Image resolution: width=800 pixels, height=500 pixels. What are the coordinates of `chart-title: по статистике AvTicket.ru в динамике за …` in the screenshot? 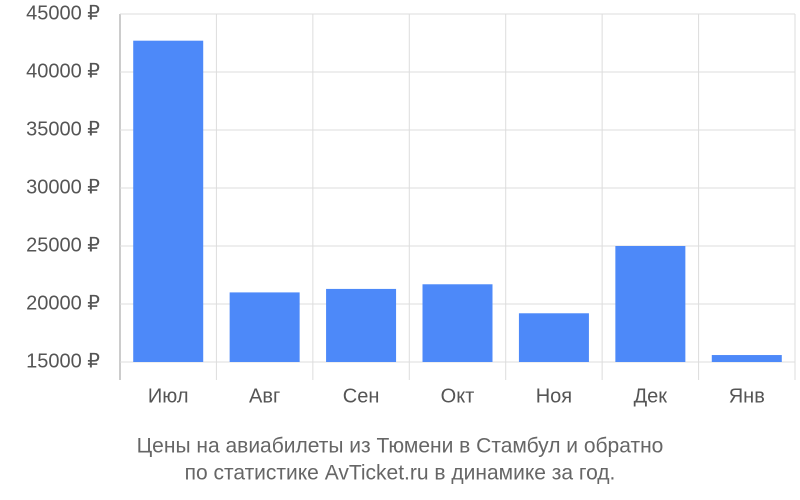 It's located at (400, 473).